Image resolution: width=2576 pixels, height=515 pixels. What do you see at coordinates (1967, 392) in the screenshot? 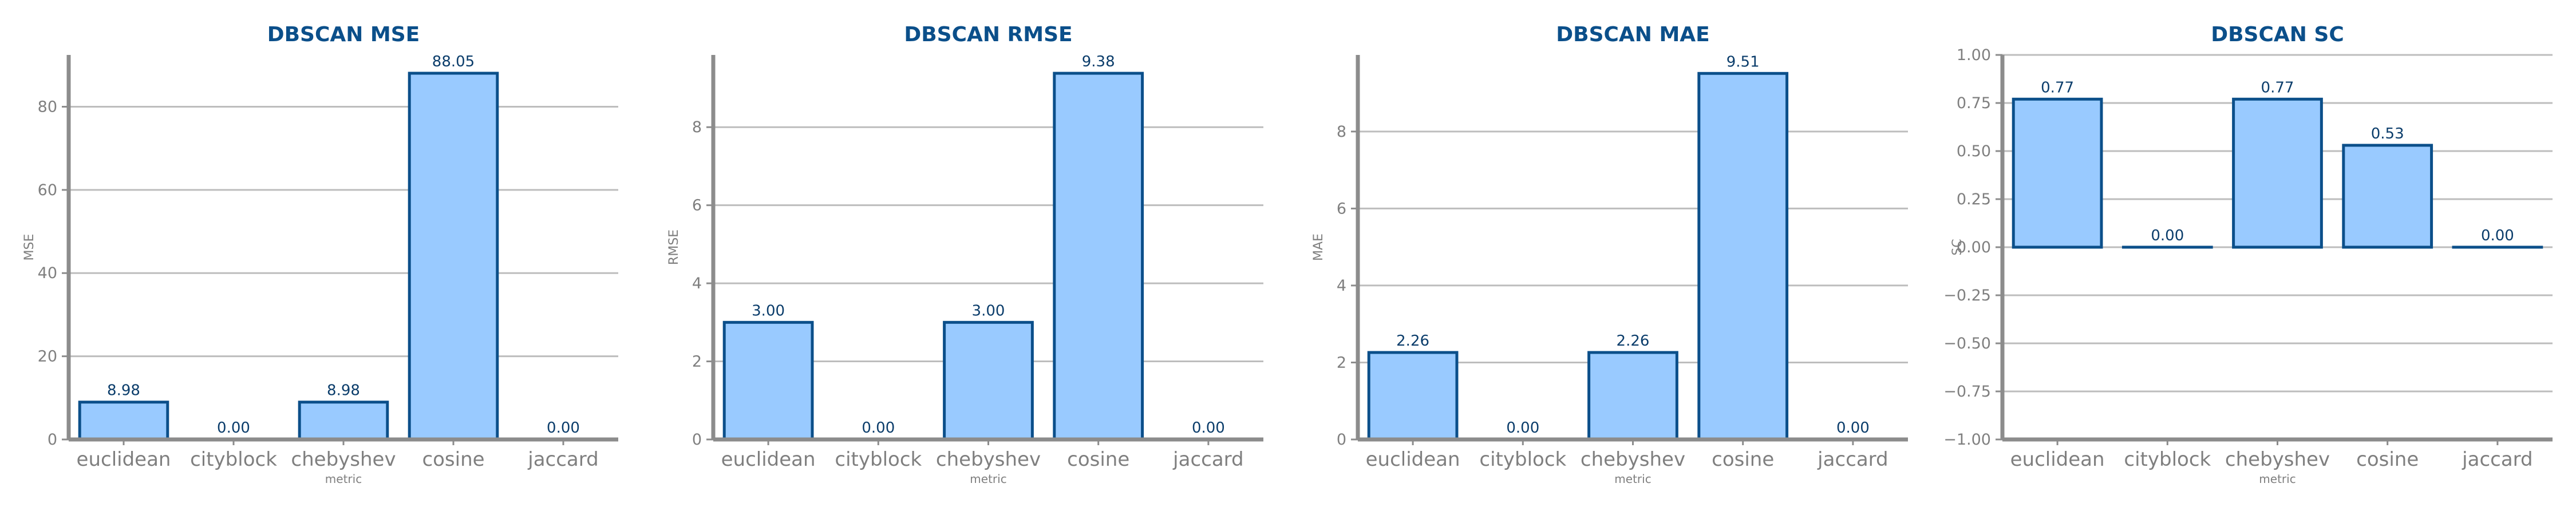
I see `y-tick-label: −0.75` at bounding box center [1967, 392].